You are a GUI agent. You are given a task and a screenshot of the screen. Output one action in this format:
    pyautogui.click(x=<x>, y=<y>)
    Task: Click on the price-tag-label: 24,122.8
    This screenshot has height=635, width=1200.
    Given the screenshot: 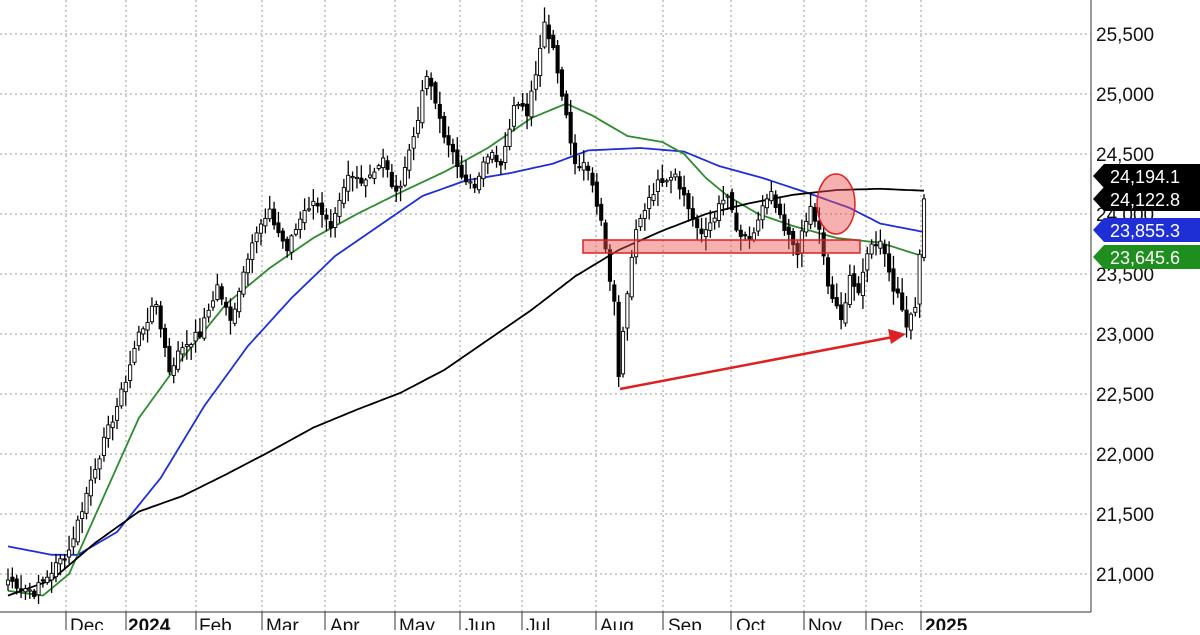 What is the action you would take?
    pyautogui.click(x=1145, y=200)
    